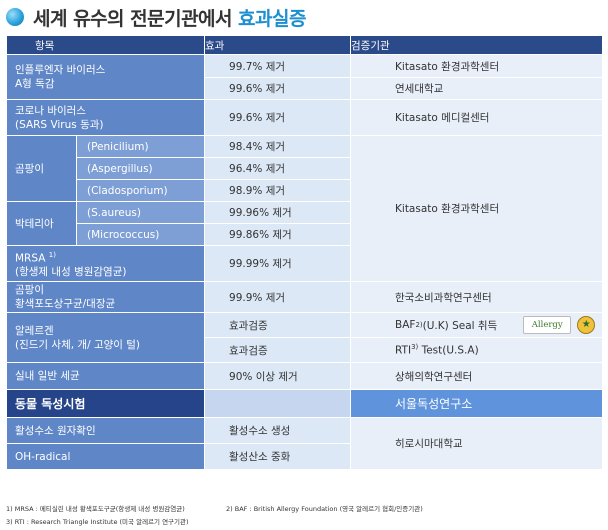 Image resolution: width=608 pixels, height=530 pixels. I want to click on cat-animal-toxicity: 동물 독성시험, so click(105, 403).